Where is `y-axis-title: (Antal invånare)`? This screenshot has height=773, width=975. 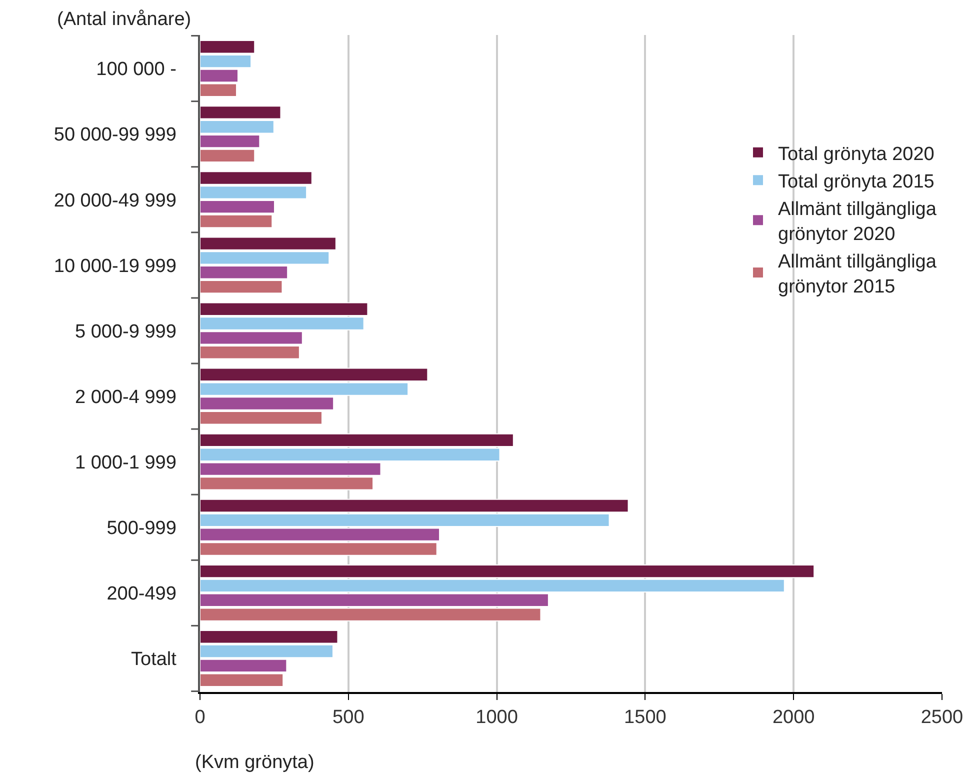
y-axis-title: (Antal invånare) is located at coordinates (124, 19).